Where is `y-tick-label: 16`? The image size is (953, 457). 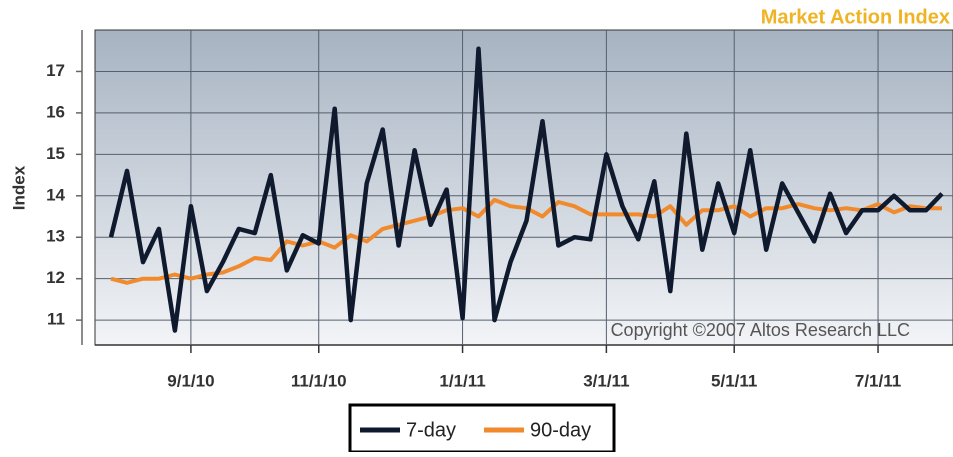 y-tick-label: 16 is located at coordinates (55, 111).